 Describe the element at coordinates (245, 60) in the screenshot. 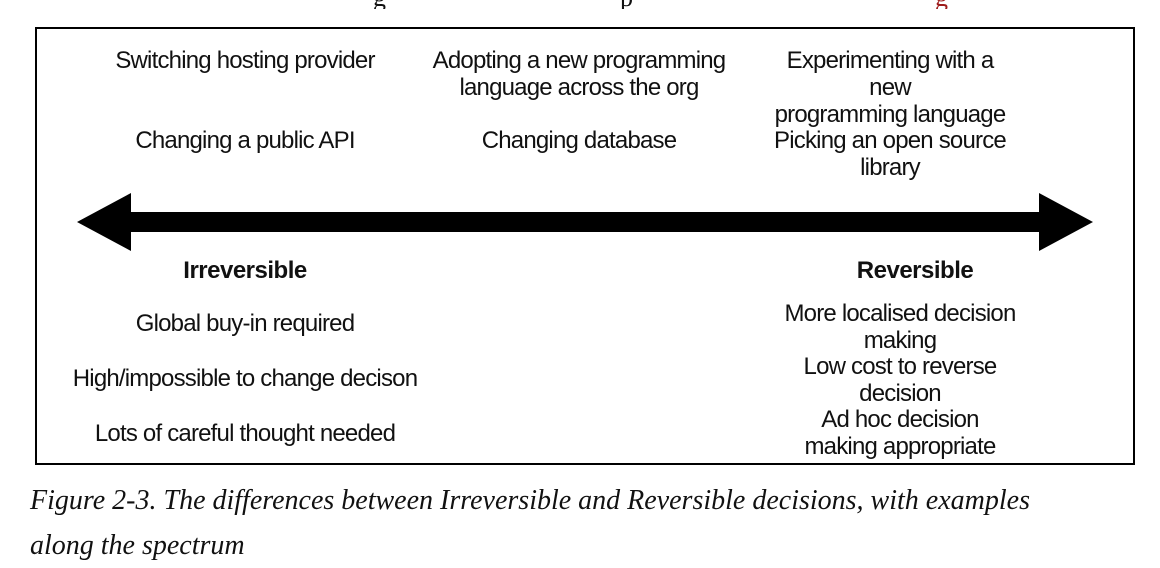

I see `example-irreversible-1: Switching hosting provider` at that location.